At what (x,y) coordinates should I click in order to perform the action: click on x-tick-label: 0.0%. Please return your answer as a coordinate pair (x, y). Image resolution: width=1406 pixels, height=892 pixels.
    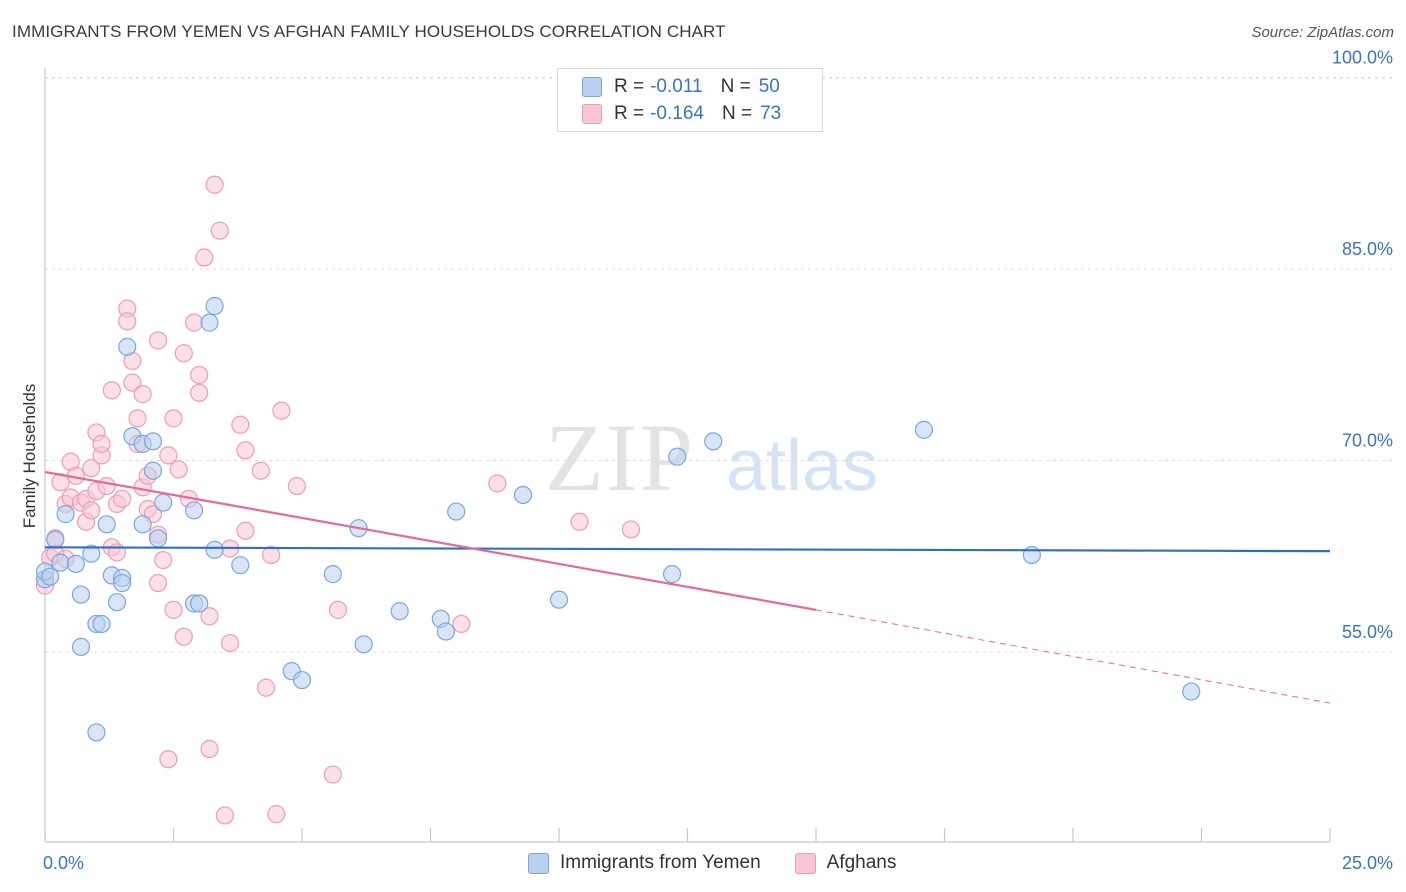
    Looking at the image, I should click on (63, 863).